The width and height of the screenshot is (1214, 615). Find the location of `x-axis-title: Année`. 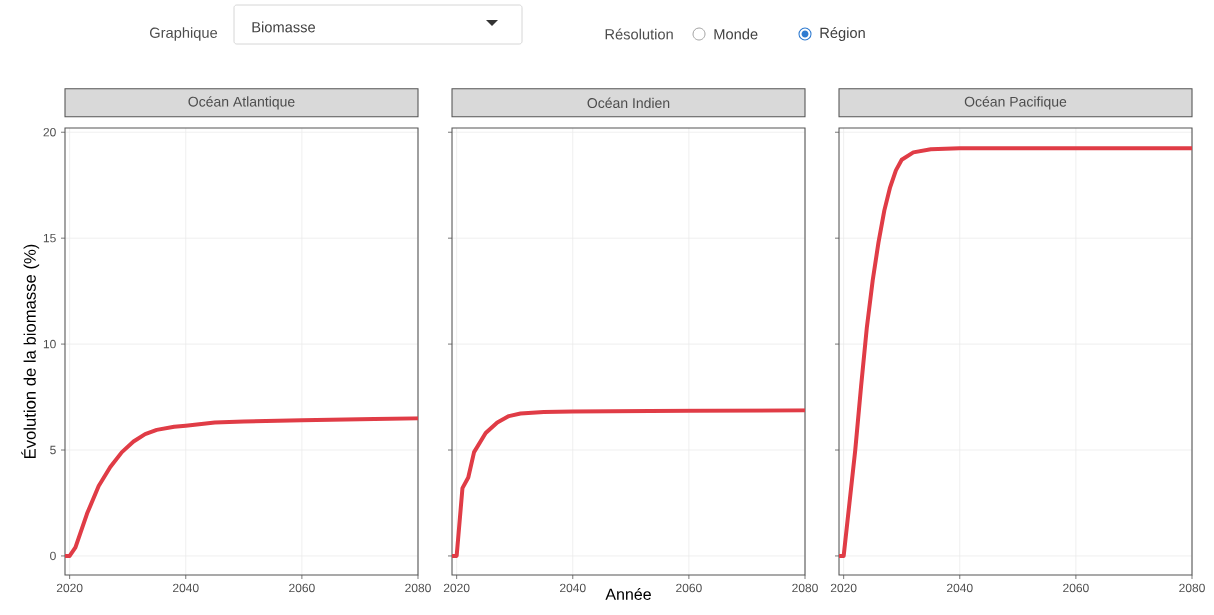

x-axis-title: Année is located at coordinates (628, 594).